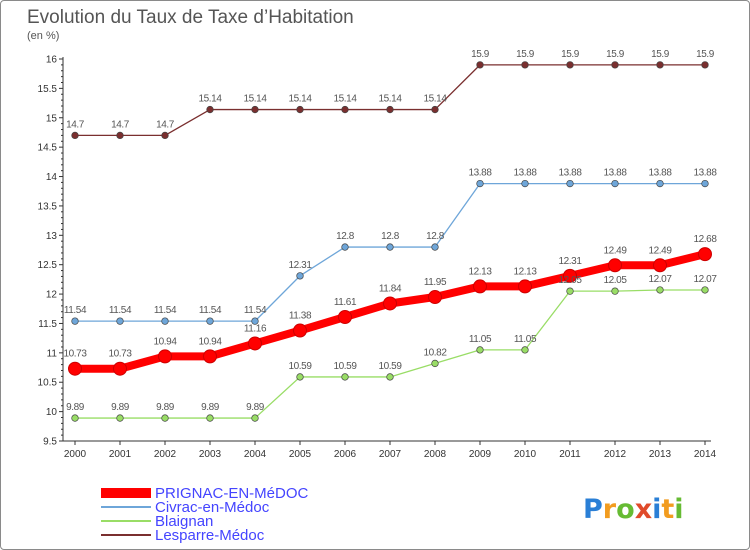  Describe the element at coordinates (525, 454) in the screenshot. I see `x-tick-label: 2010` at that location.